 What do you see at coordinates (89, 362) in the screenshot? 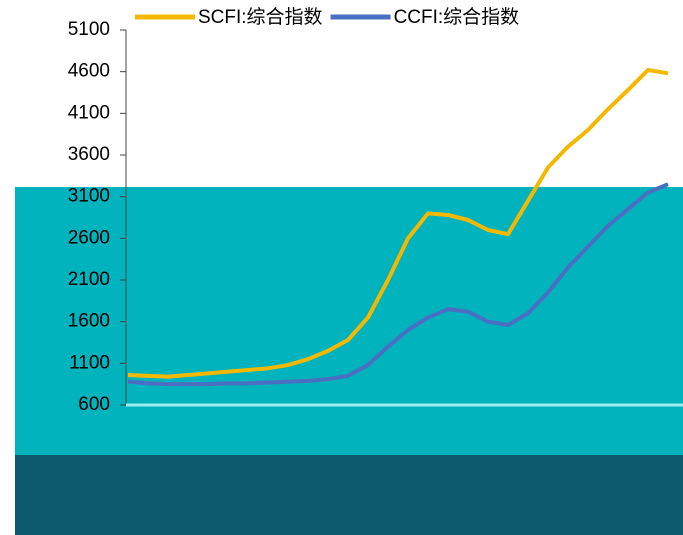
I see `y-tick-label: 1100` at bounding box center [89, 362].